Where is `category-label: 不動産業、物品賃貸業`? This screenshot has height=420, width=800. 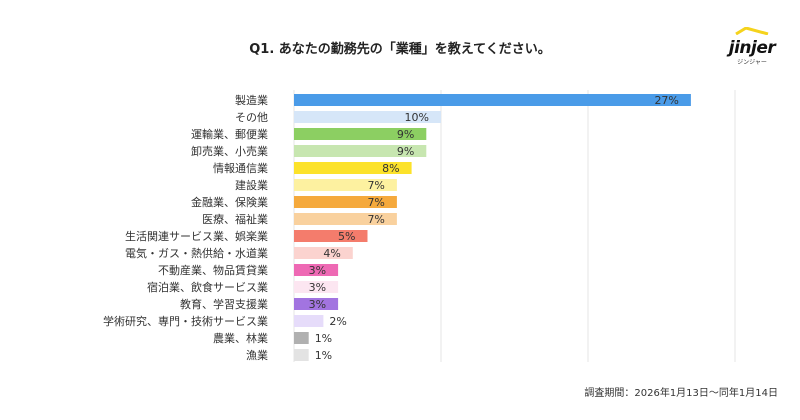 category-label: 不動産業、物品賃貸業 is located at coordinates (213, 270).